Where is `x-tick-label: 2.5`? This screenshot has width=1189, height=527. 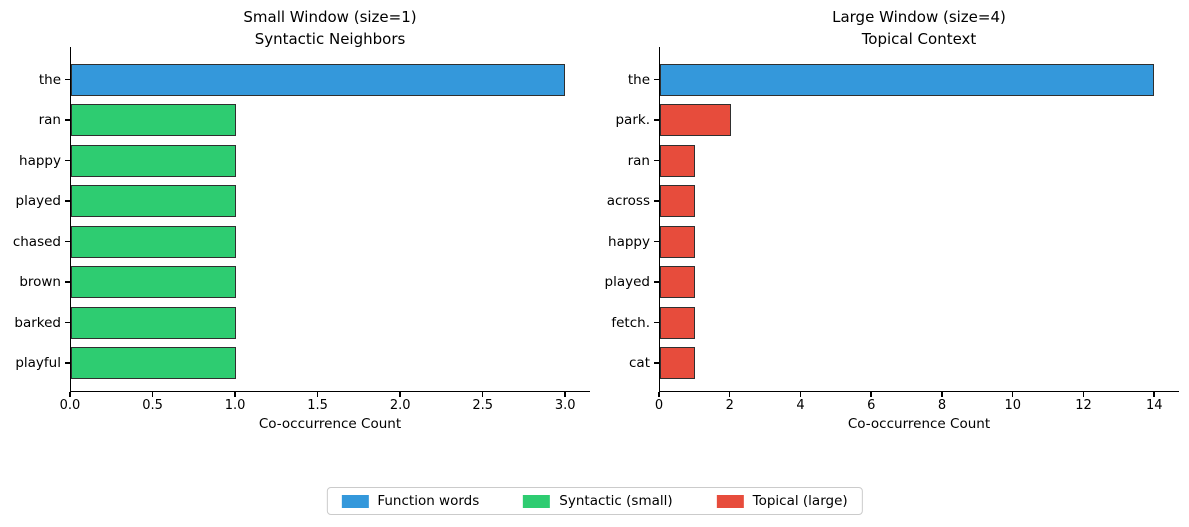 x-tick-label: 2.5 is located at coordinates (483, 405).